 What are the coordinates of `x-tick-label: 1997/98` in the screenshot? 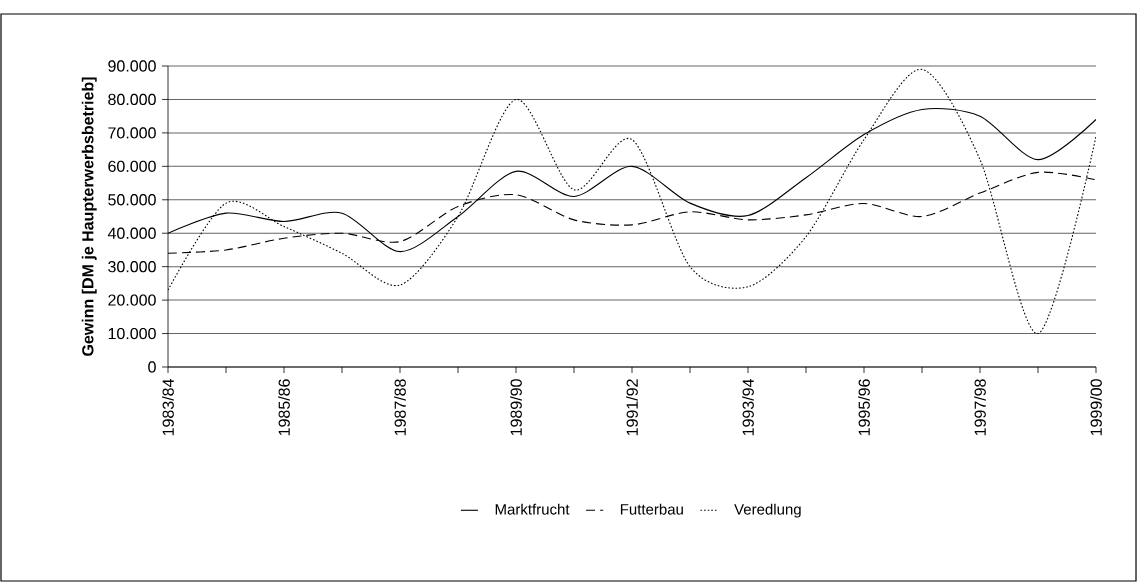 It's located at (980, 407).